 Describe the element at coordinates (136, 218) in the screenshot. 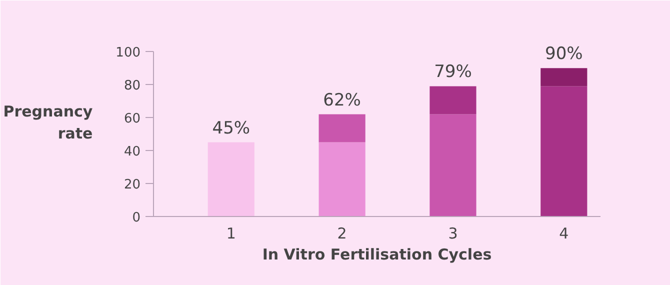

I see `y-tick-label: 0` at that location.